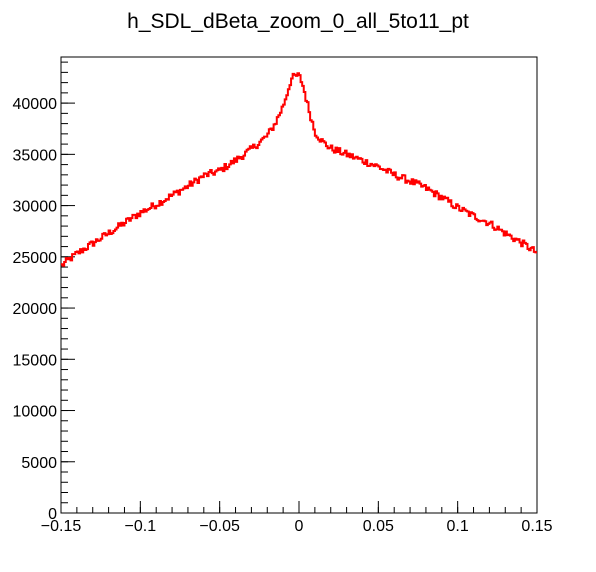  Describe the element at coordinates (35, 360) in the screenshot. I see `y-tick-label: 15000` at that location.